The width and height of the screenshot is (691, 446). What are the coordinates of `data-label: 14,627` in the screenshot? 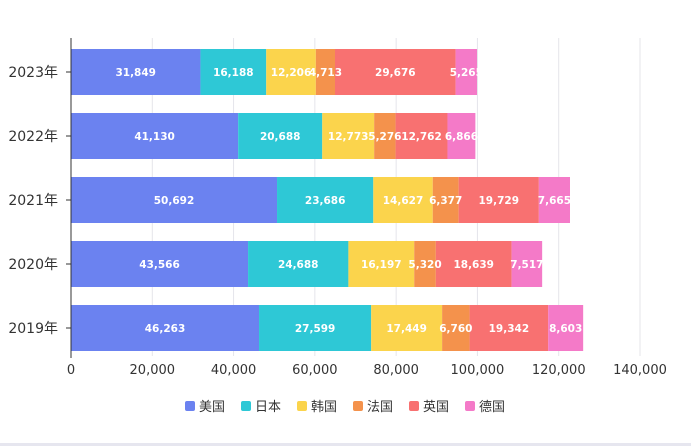 It's located at (403, 201).